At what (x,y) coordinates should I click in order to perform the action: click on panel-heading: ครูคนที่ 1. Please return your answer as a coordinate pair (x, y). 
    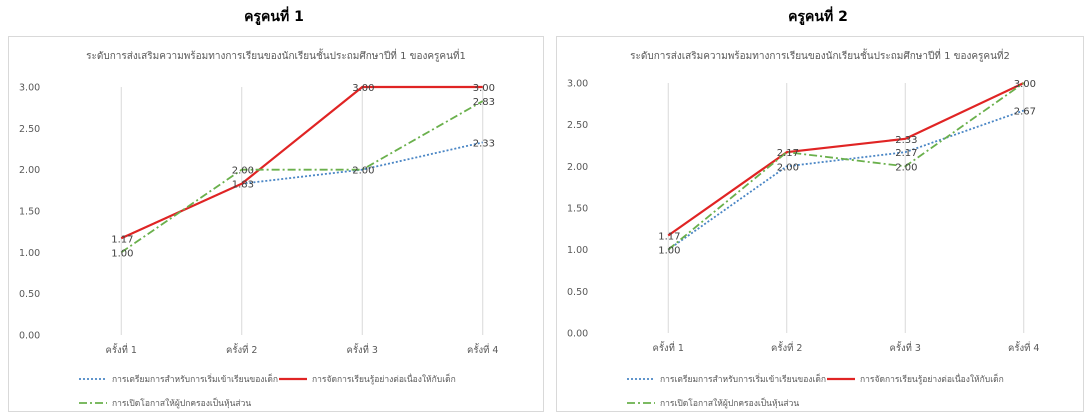
    Looking at the image, I should click on (274, 17).